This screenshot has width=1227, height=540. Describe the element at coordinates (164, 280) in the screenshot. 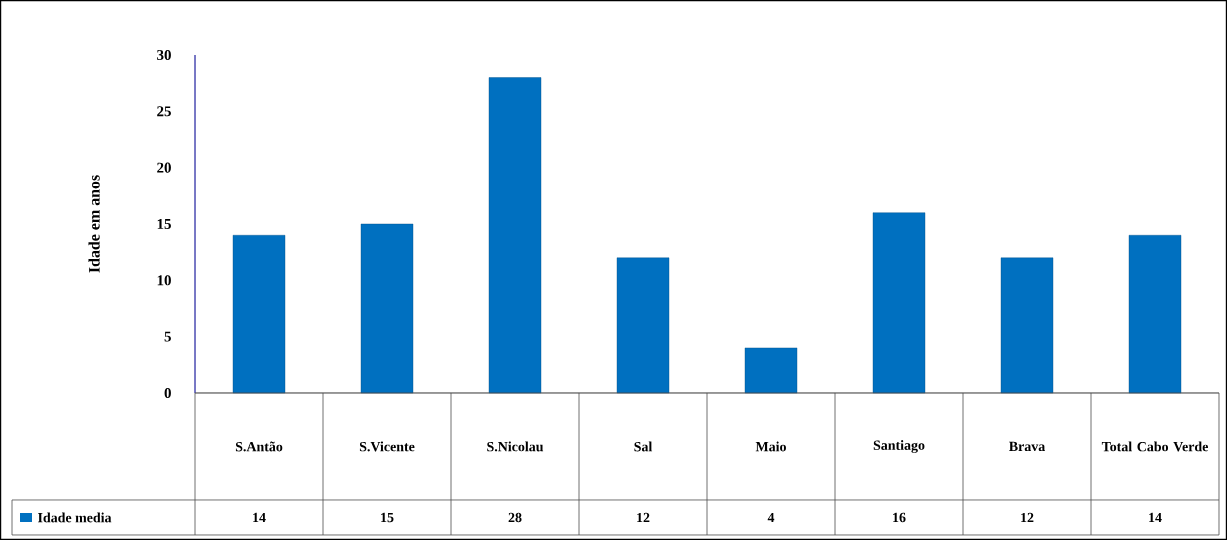

I see `y-tick-label: 10` at that location.